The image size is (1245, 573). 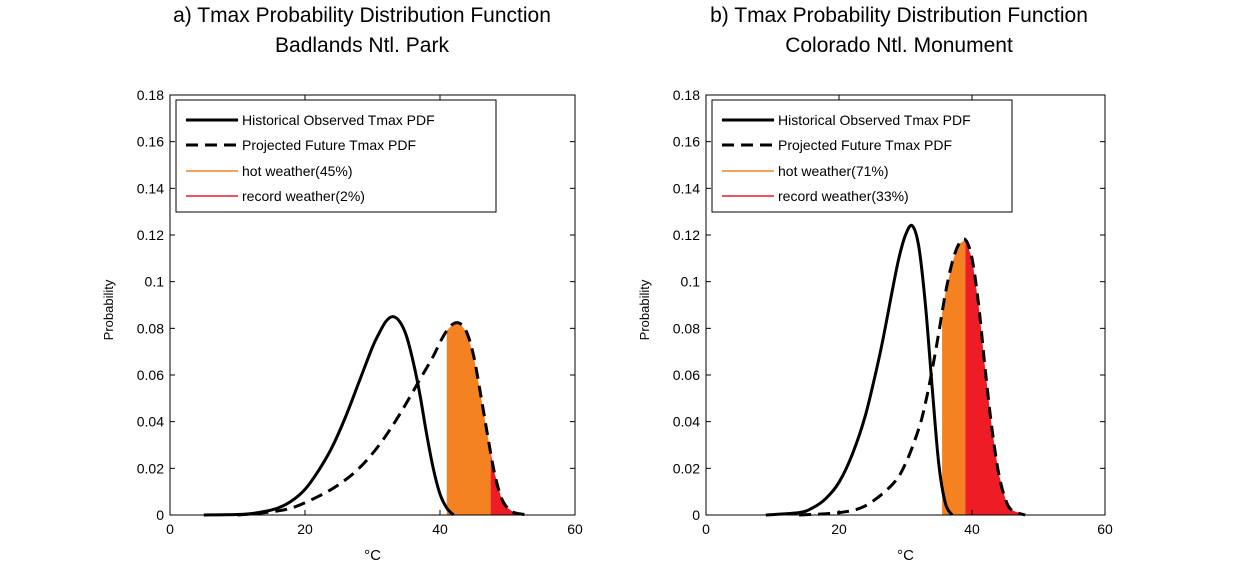 I want to click on chart-subtitle: Badlands Ntl. Park, so click(x=362, y=45).